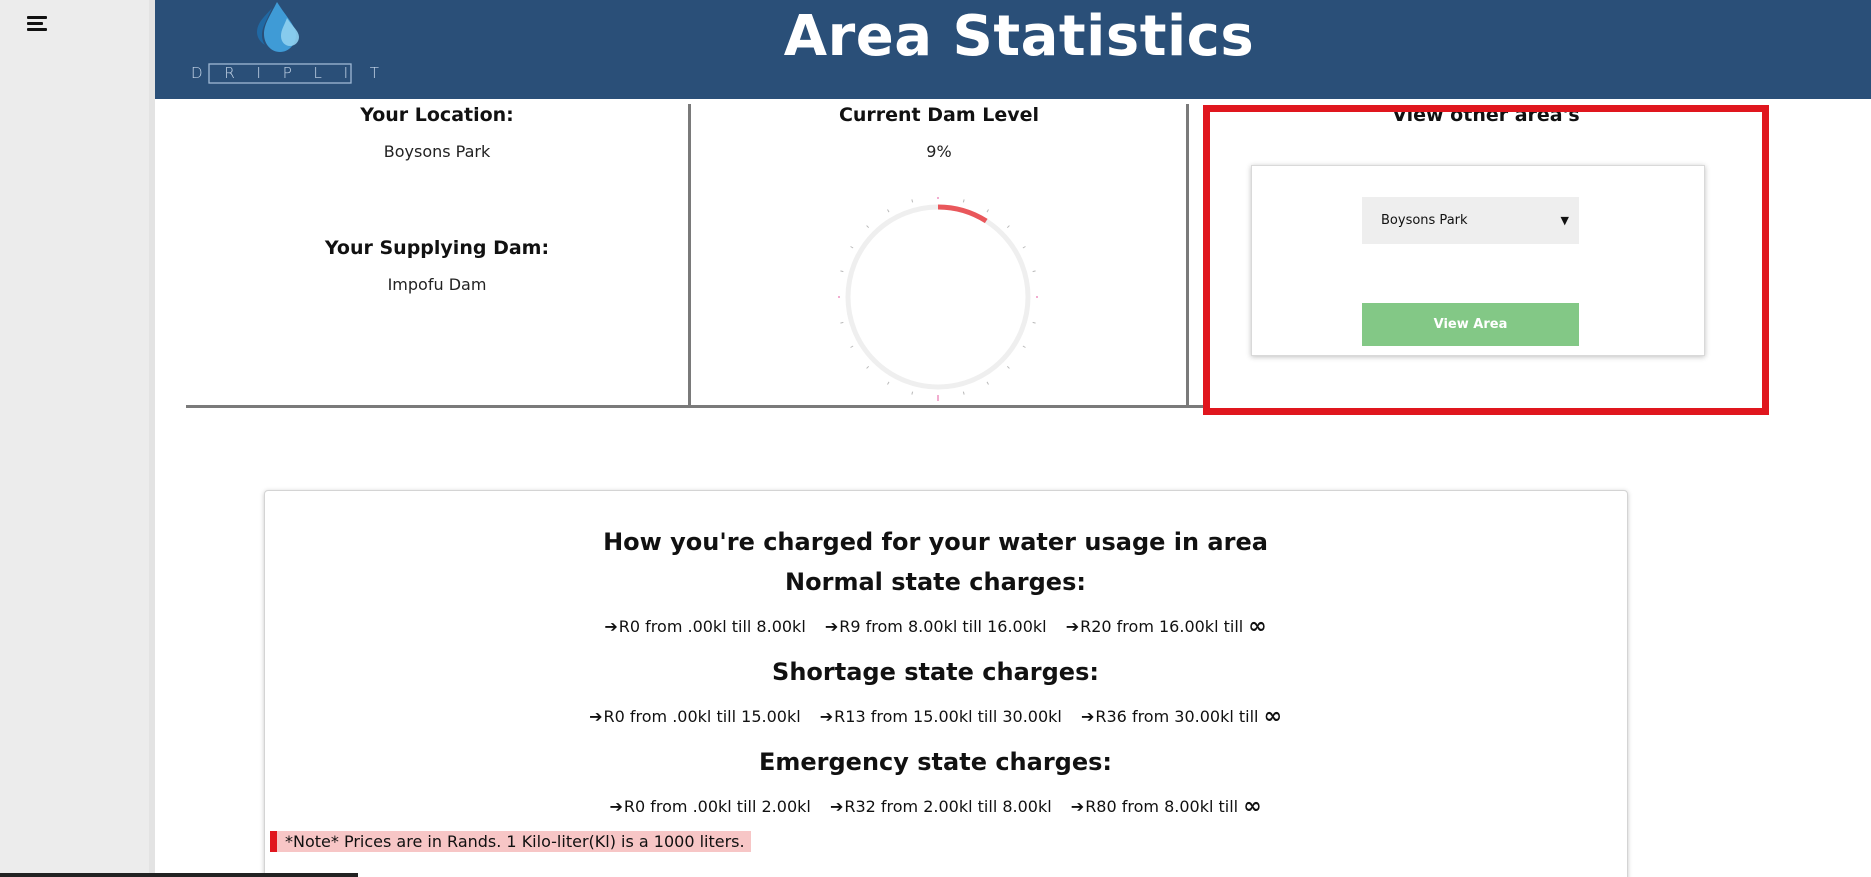  Describe the element at coordinates (1166, 806) in the screenshot. I see `rate-item: ➔R80 from 8.00kl till ∞` at that location.